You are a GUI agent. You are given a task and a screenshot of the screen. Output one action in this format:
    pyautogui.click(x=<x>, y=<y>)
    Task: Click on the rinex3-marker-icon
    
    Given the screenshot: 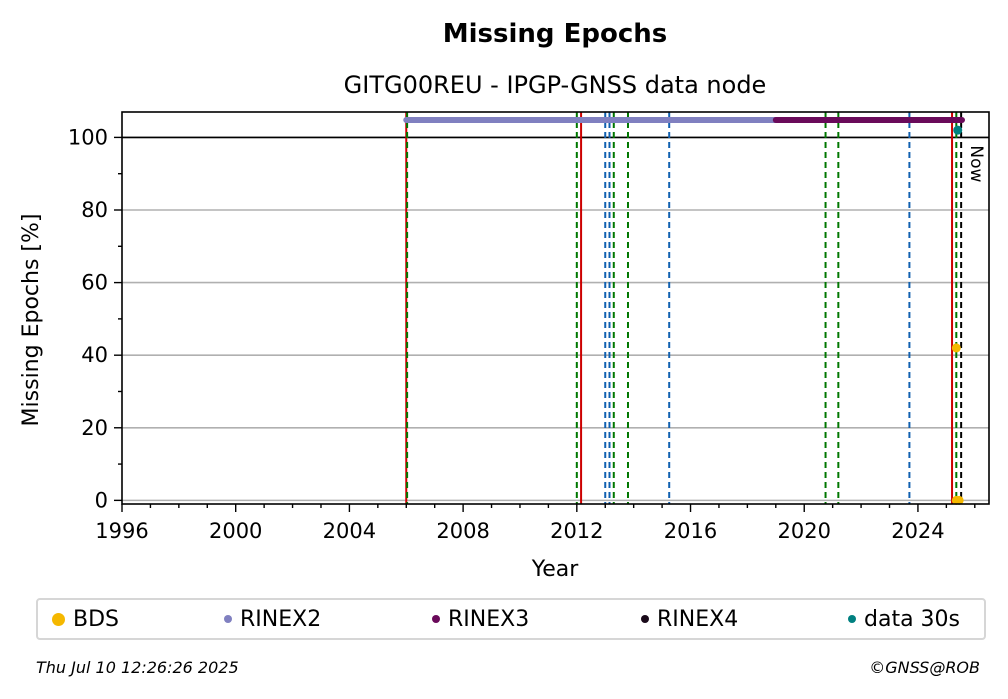 What is the action you would take?
    pyautogui.click(x=436, y=619)
    